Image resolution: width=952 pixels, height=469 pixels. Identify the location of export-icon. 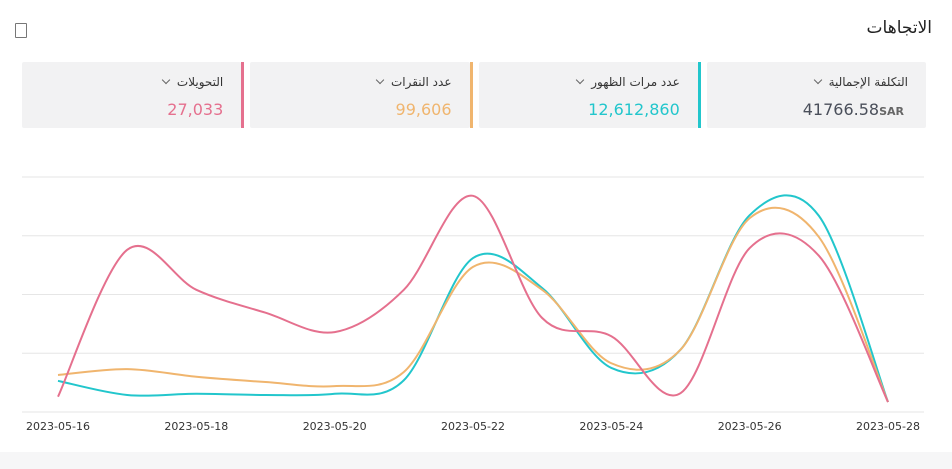
(21, 30).